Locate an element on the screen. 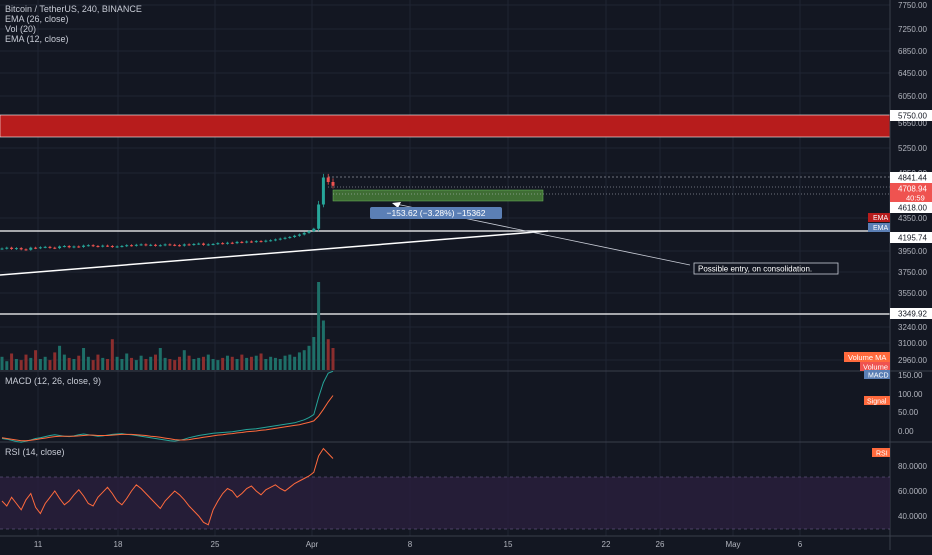 This screenshot has width=932, height=555. measure-text: −153.62 (−3.28%) −15362 is located at coordinates (435, 213).